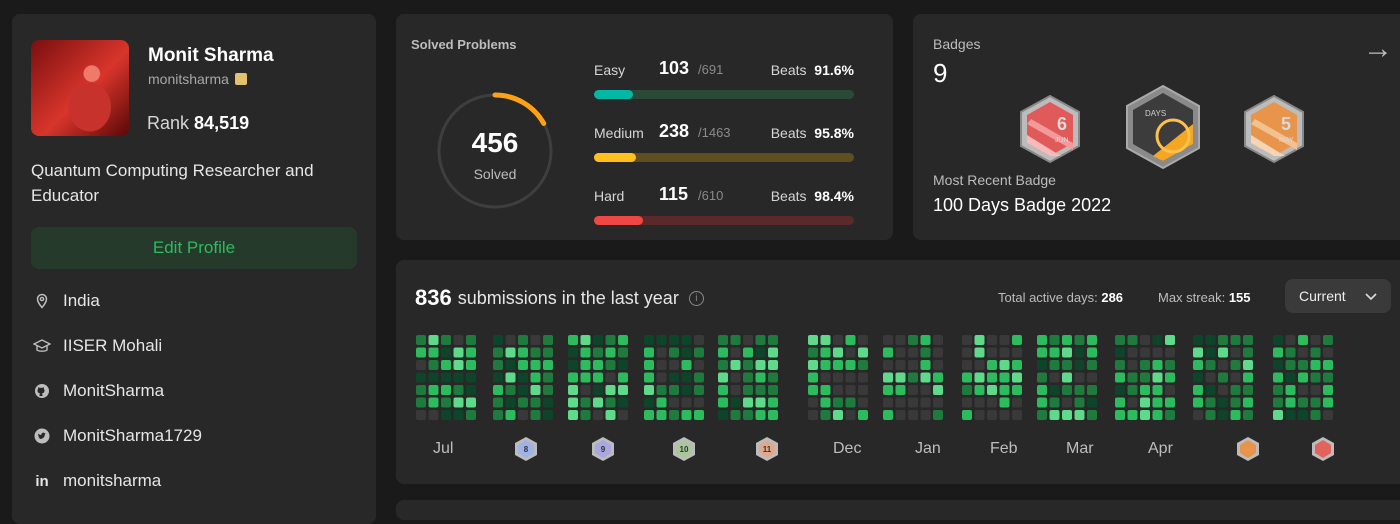 The image size is (1400, 524). I want to click on linkedin-link: monitsharma, so click(112, 480).